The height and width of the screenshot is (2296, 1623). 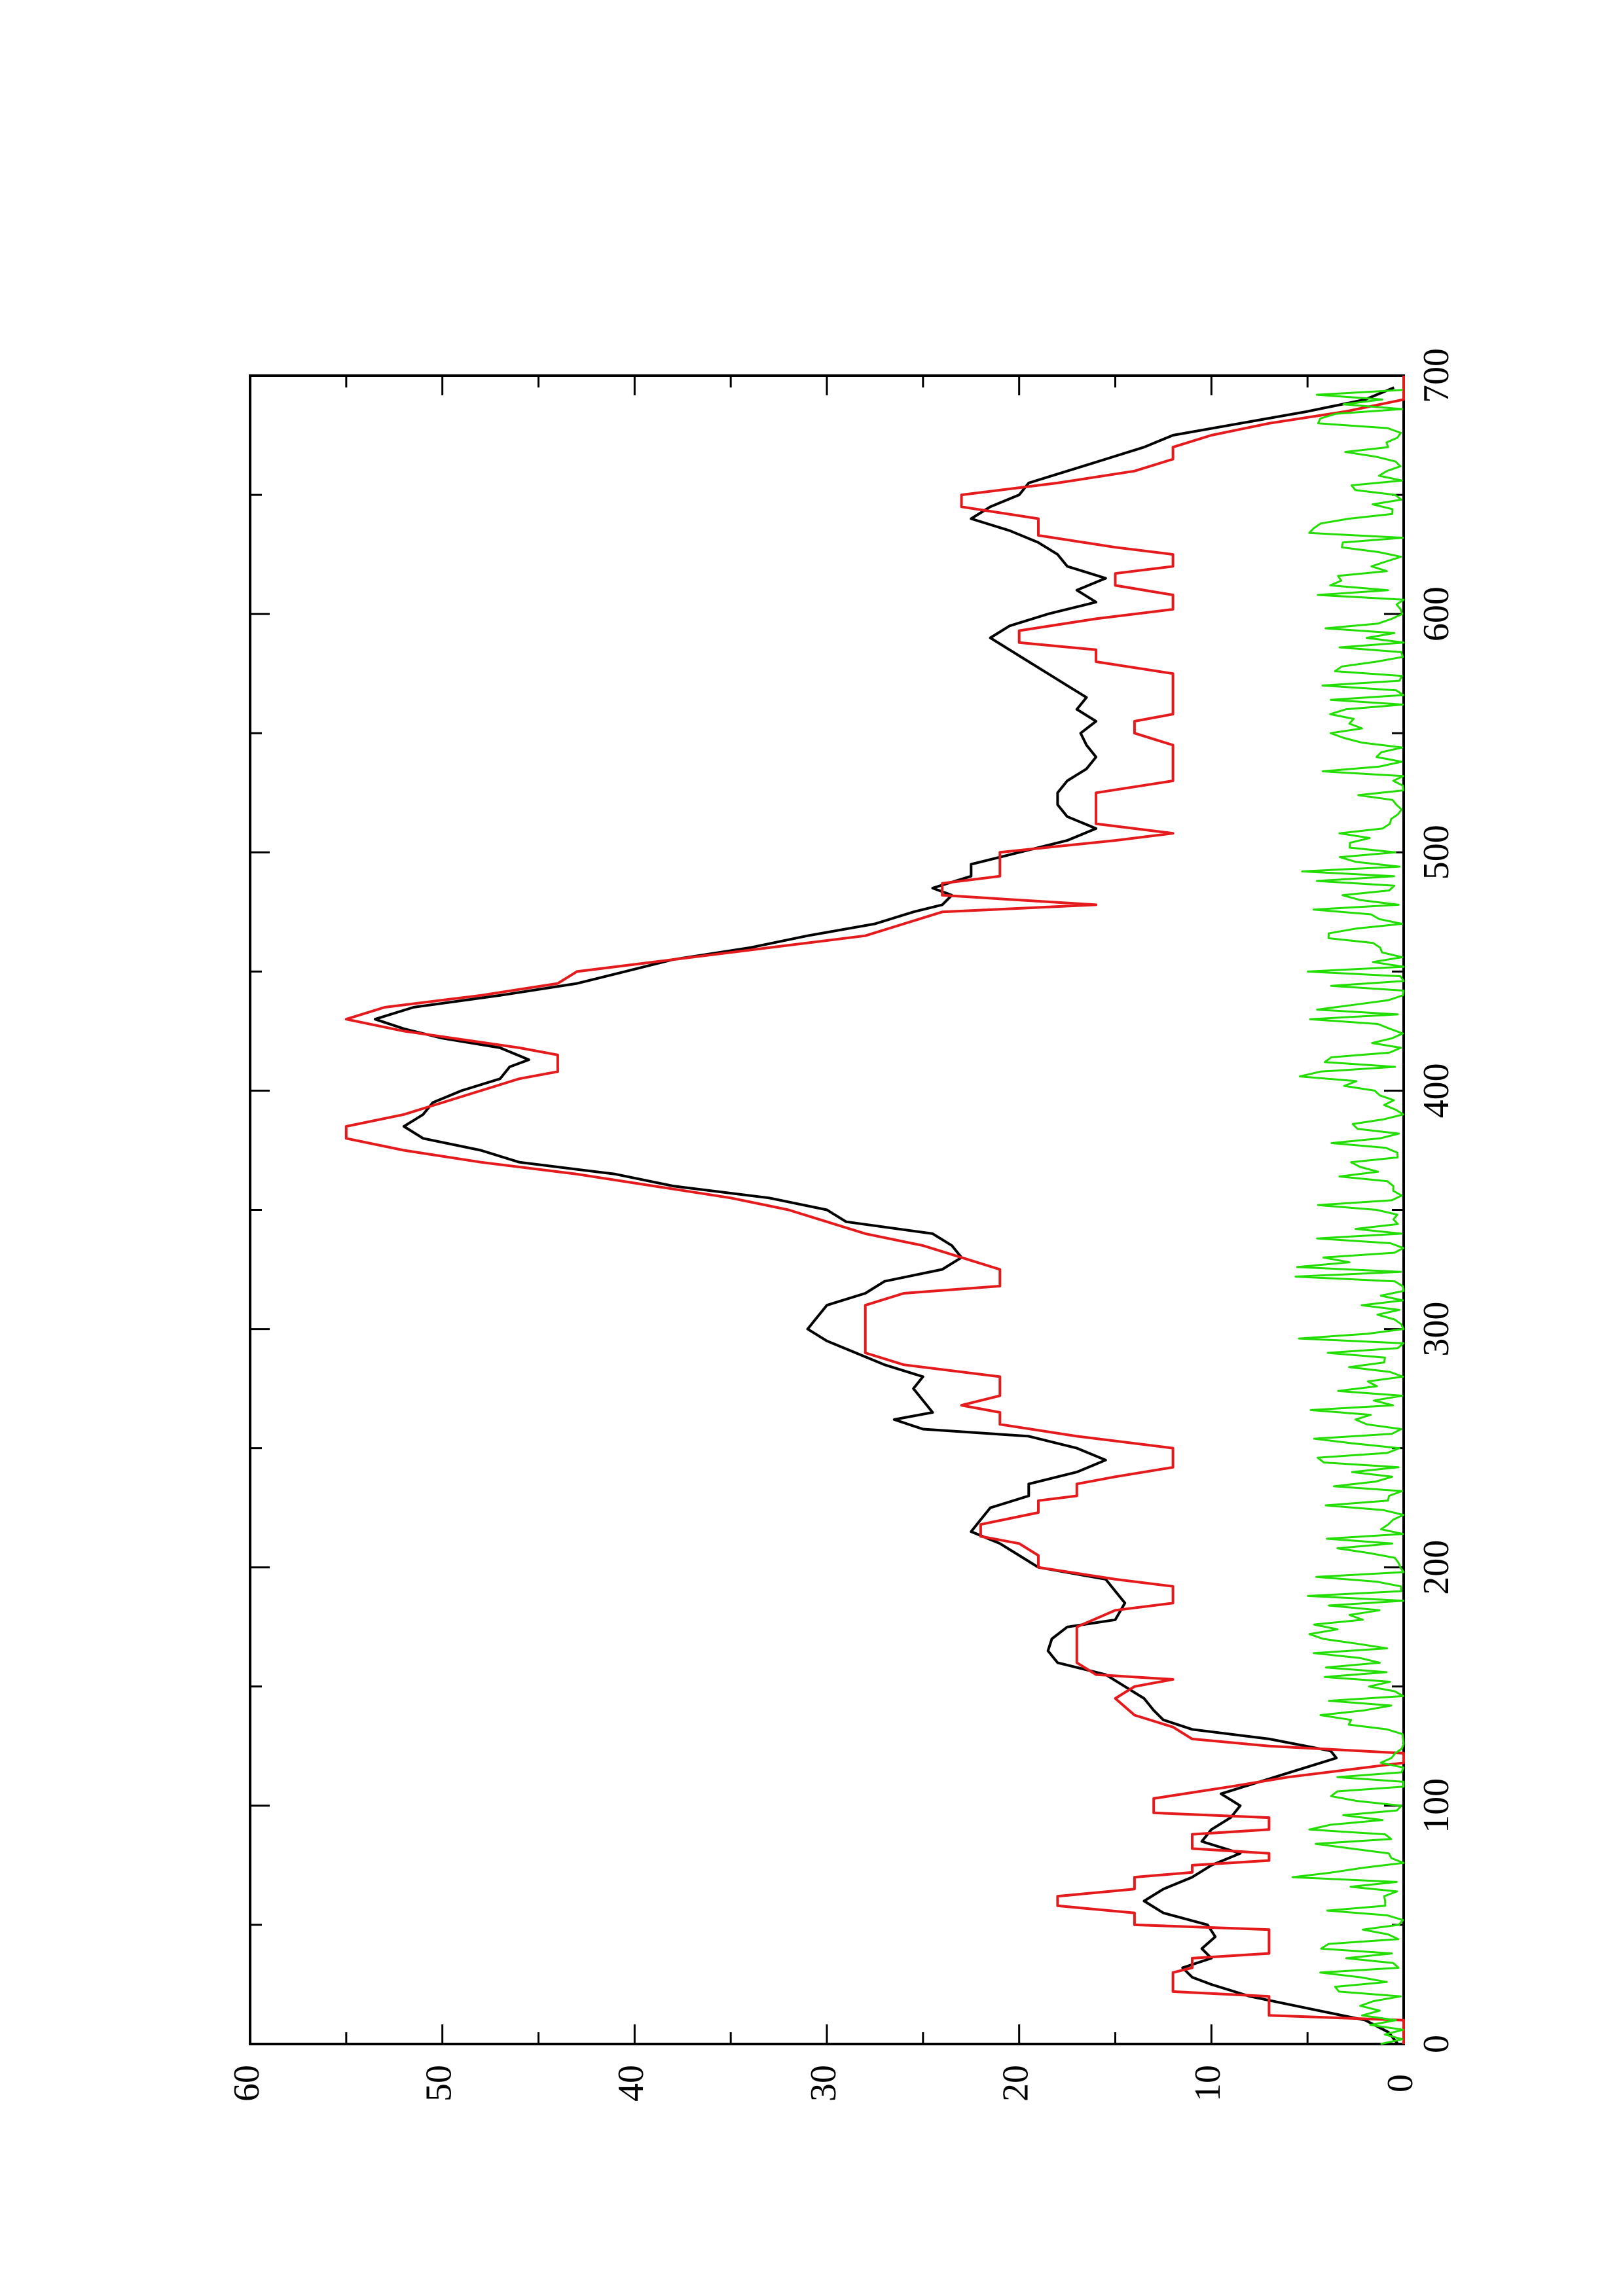 I want to click on y-axis-tick-labels: 0 10 20 30 40 50 60, so click(x=824, y=2083).